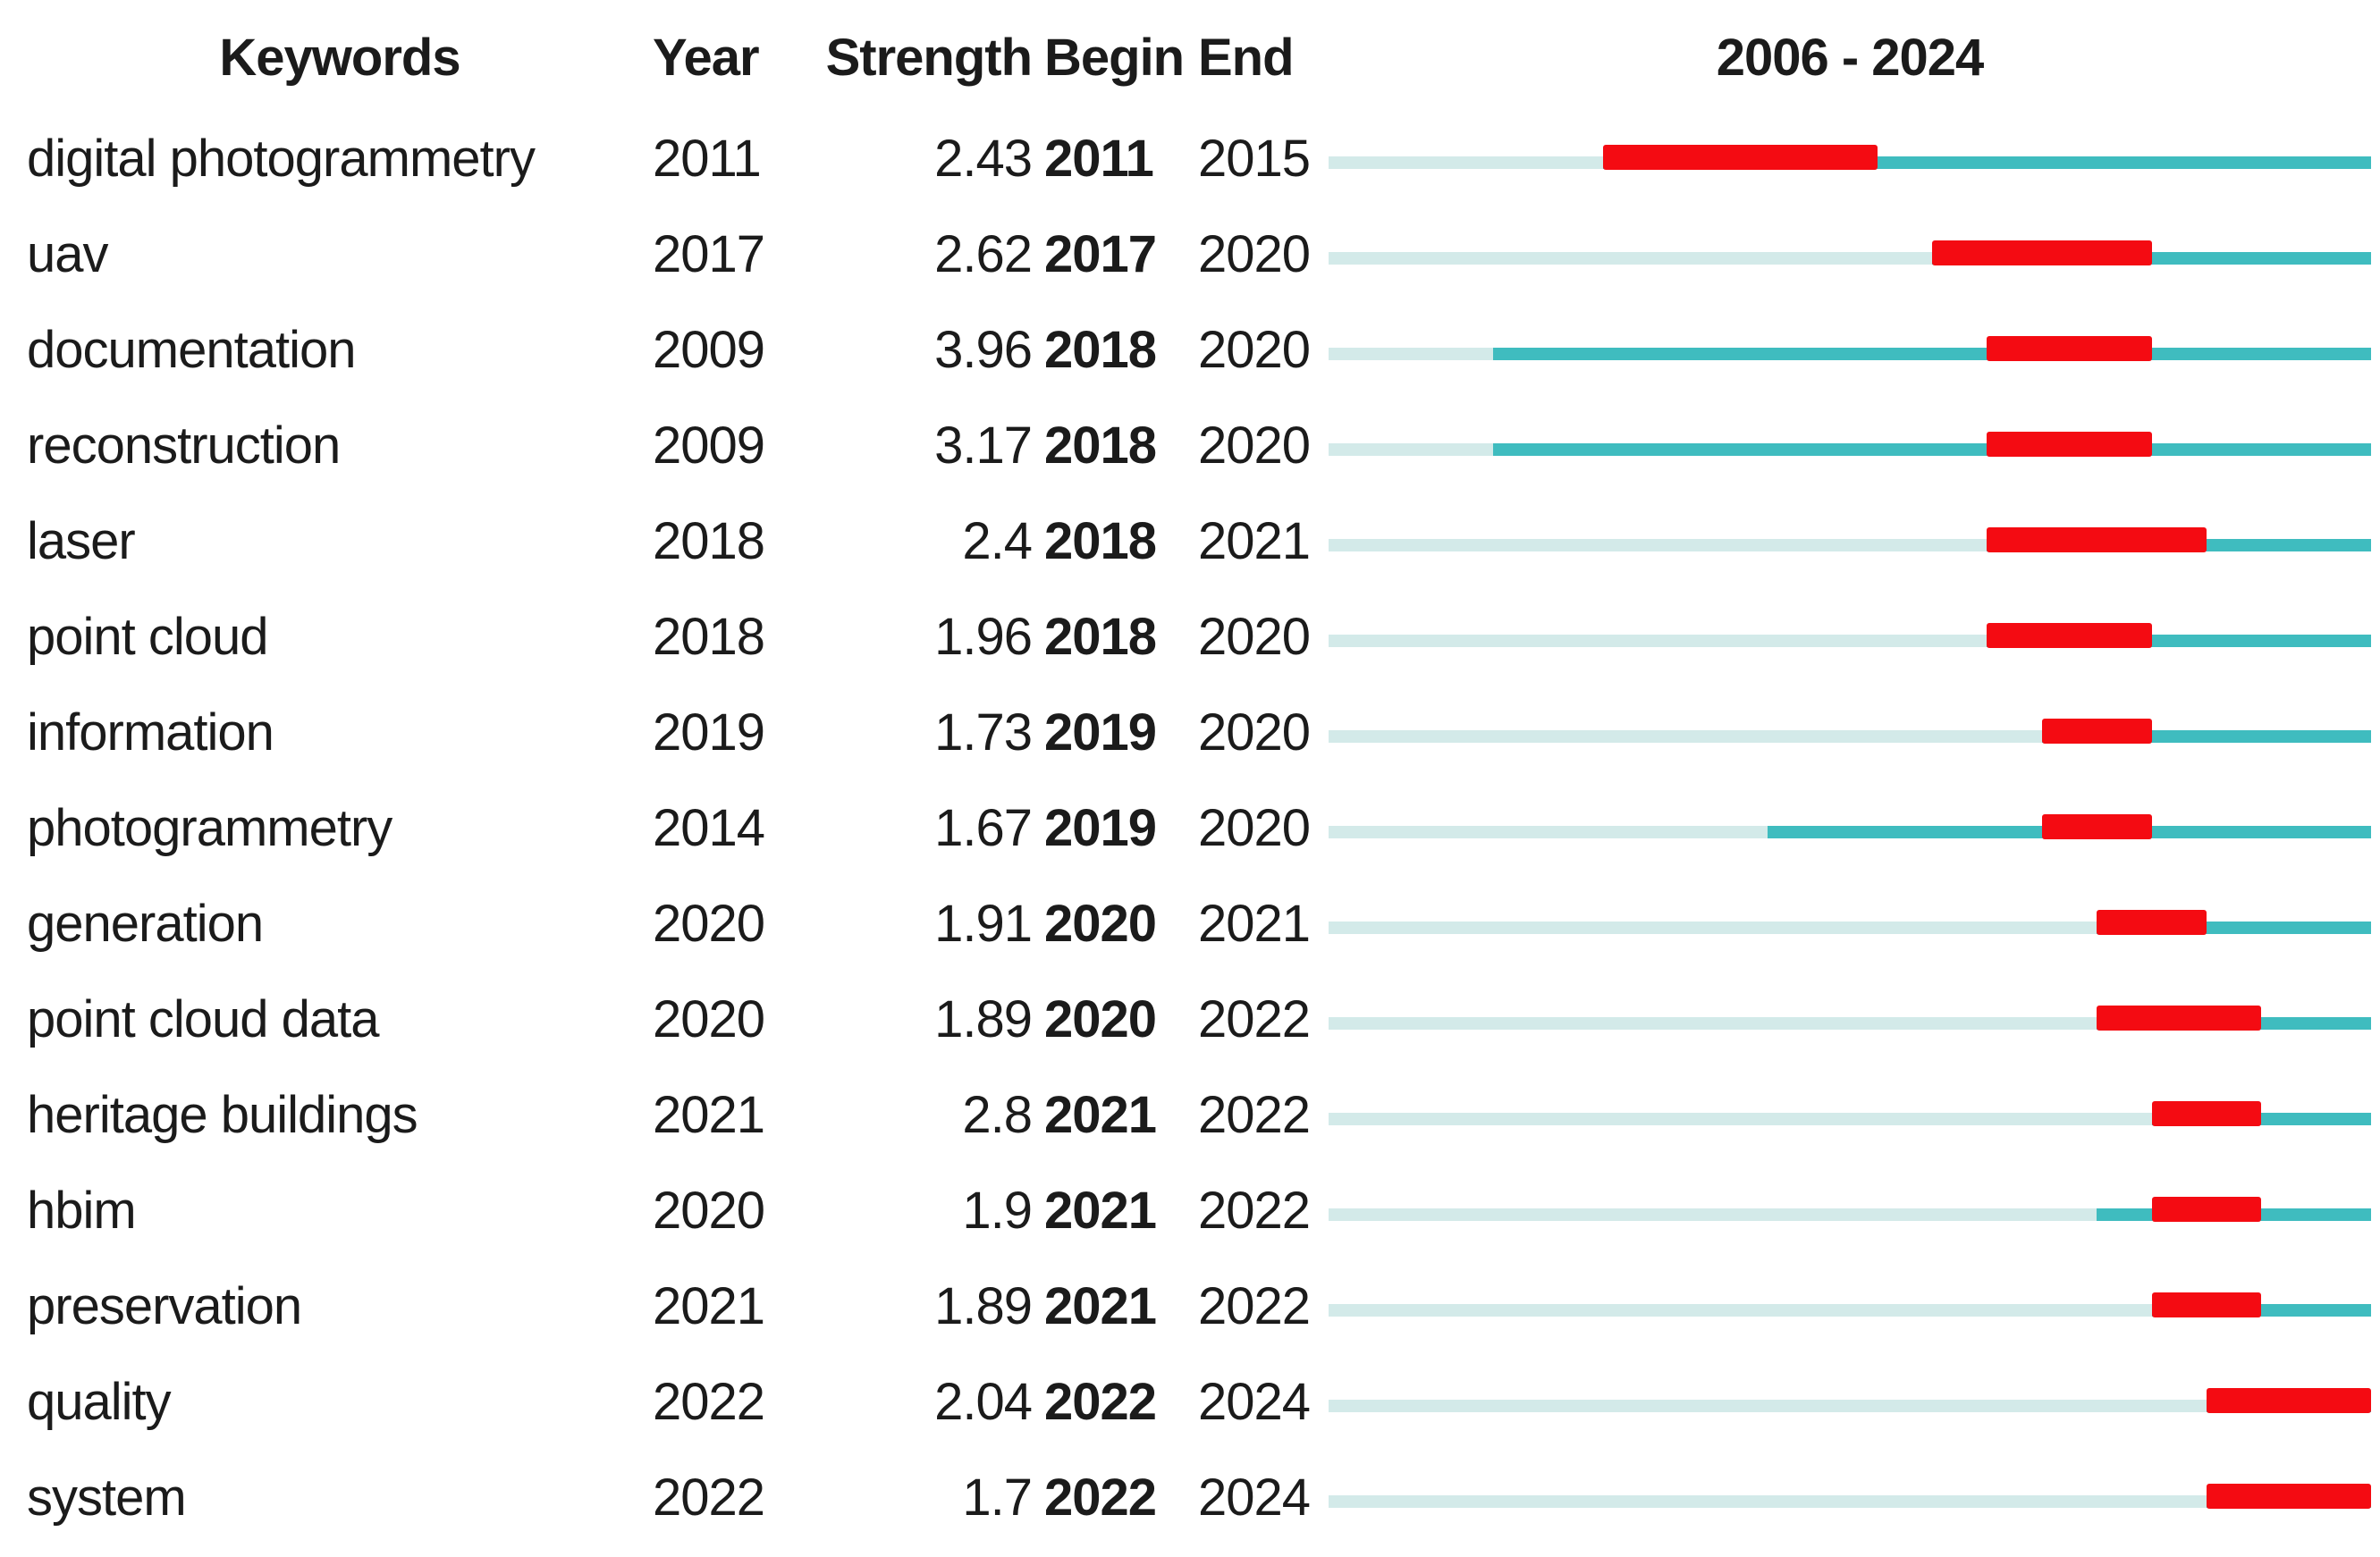 The width and height of the screenshot is (2380, 1557). What do you see at coordinates (222, 1114) in the screenshot?
I see `keyword-cell: heritage buildings` at bounding box center [222, 1114].